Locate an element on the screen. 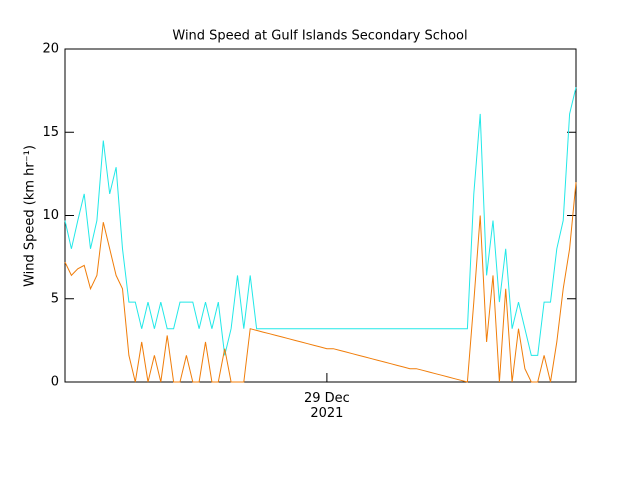 This screenshot has height=480, width=640. y-tick-label: 10 is located at coordinates (50, 215).